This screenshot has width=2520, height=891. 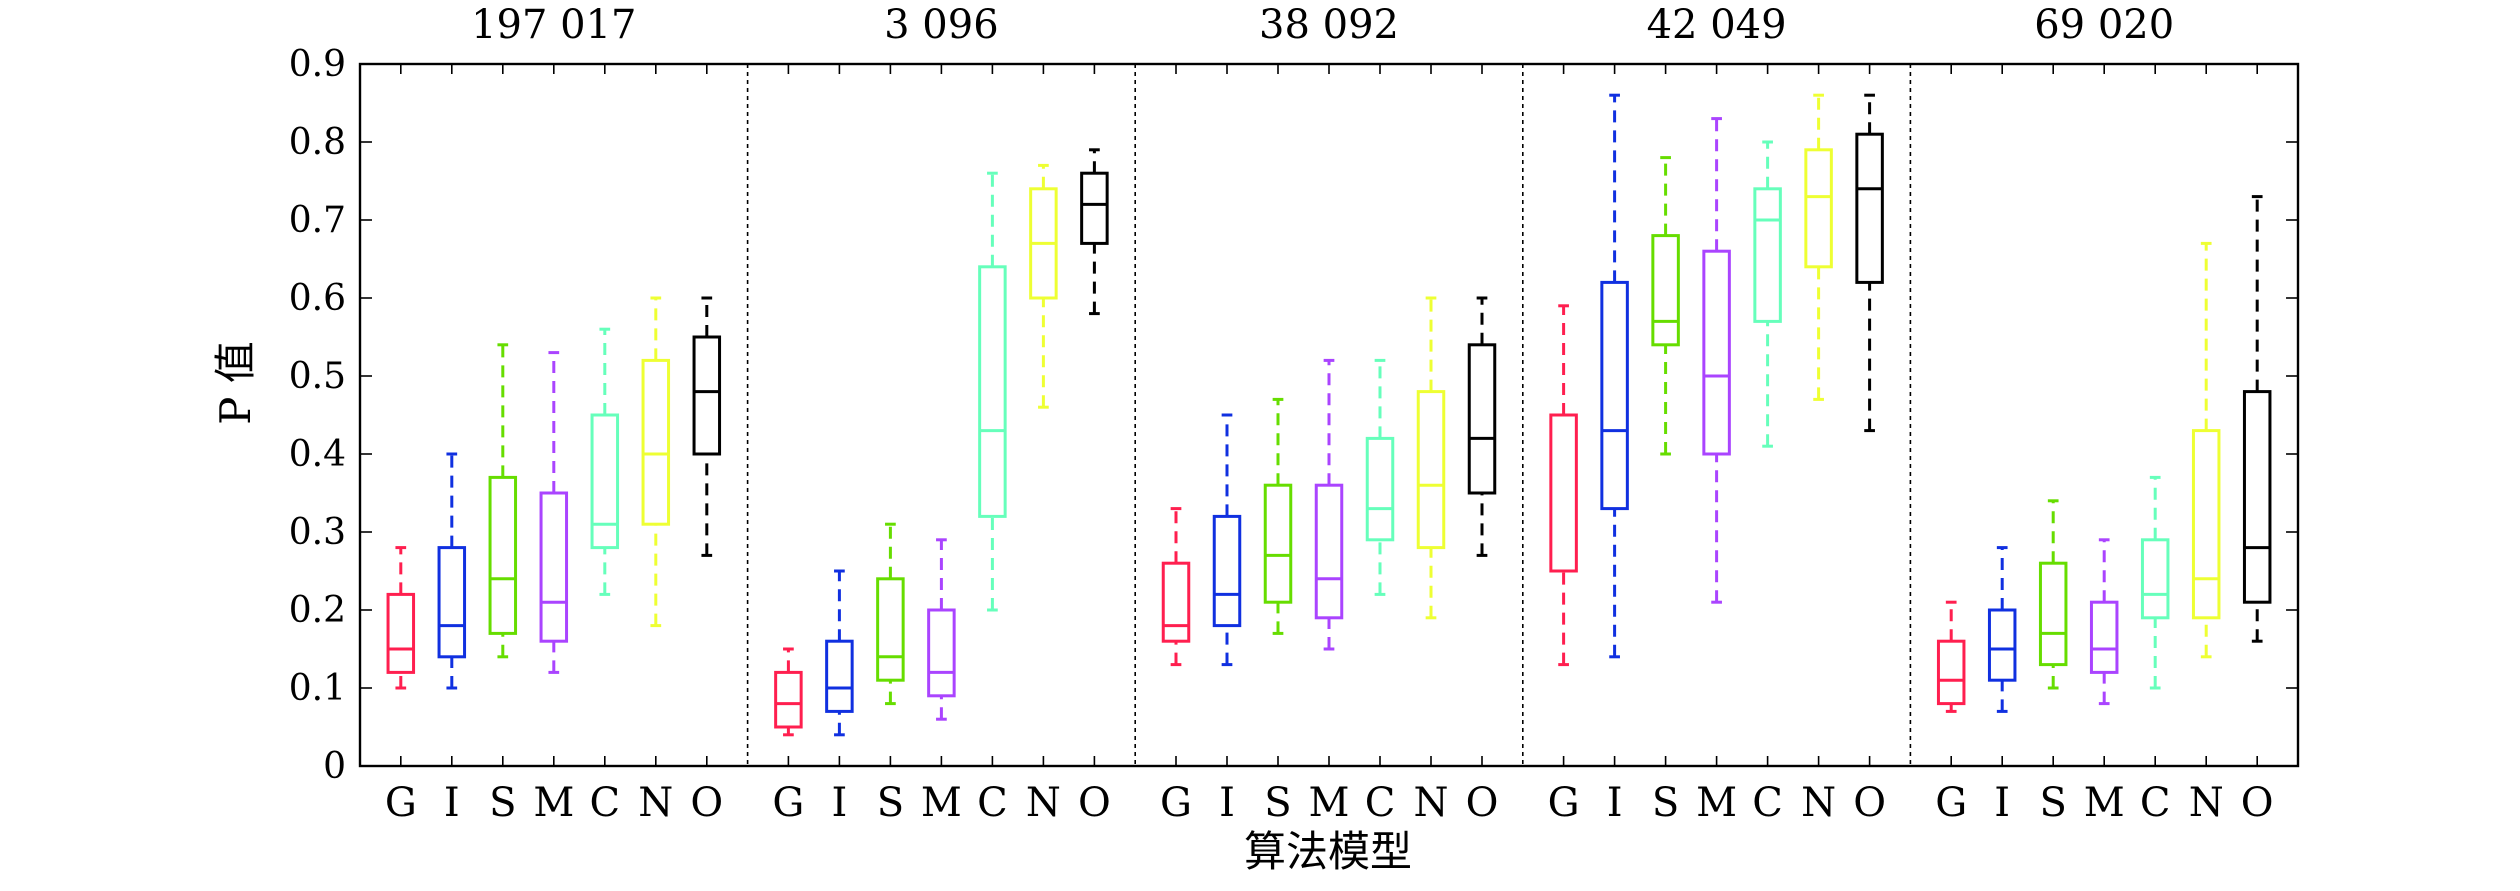 What do you see at coordinates (317, 688) in the screenshot?
I see `y-tick-label: 0.1` at bounding box center [317, 688].